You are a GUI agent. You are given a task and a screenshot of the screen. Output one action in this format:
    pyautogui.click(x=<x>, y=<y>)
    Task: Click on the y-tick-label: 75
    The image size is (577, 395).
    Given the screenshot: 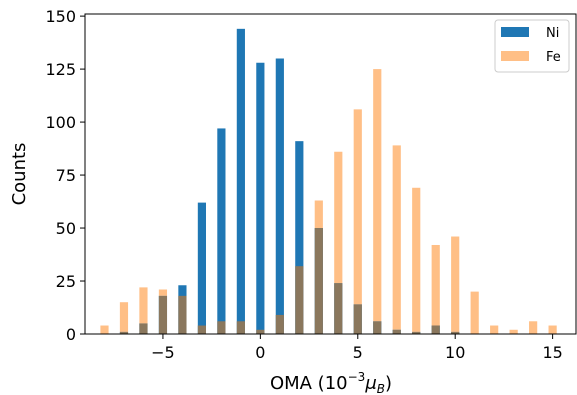 What is the action you would take?
    pyautogui.click(x=66, y=175)
    